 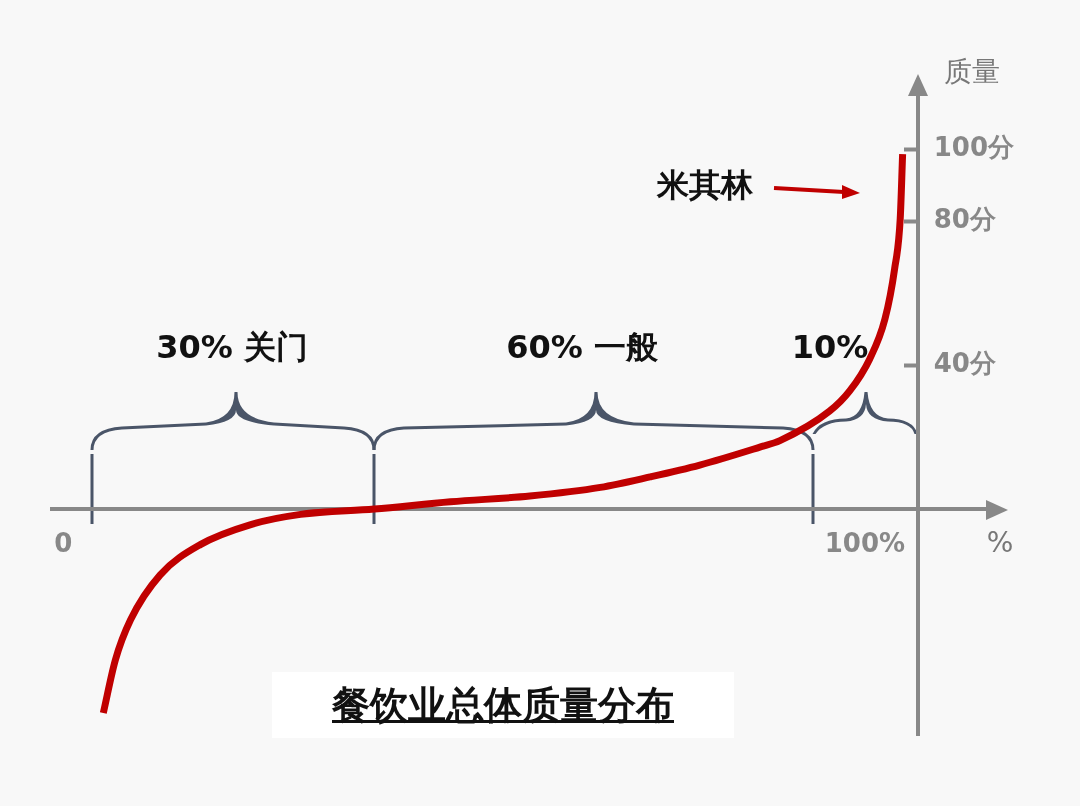 What do you see at coordinates (971, 72) in the screenshot?
I see `y-axis-title: 质量` at bounding box center [971, 72].